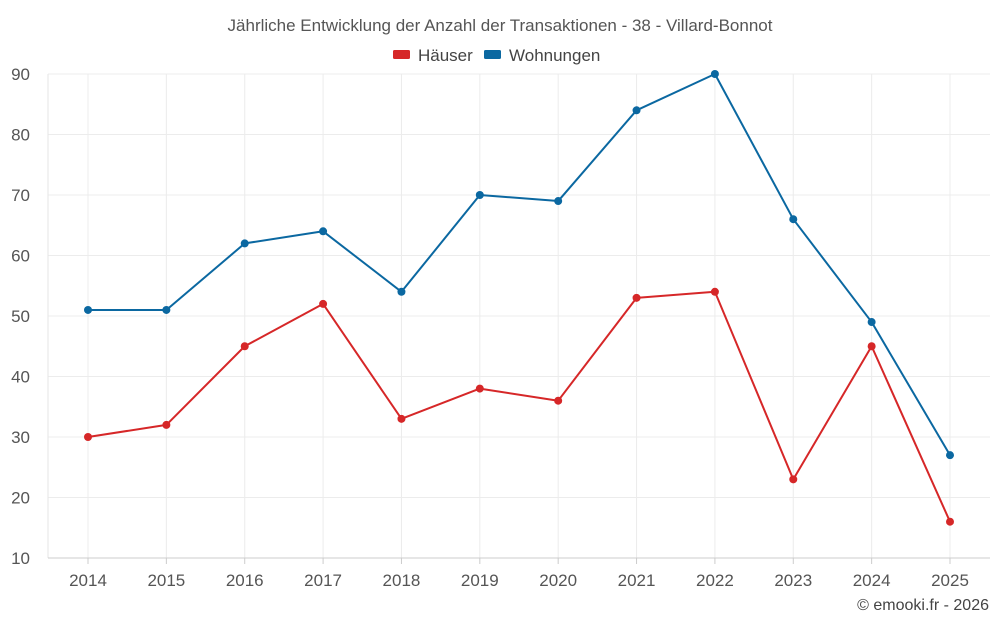 This screenshot has width=1000, height=625. I want to click on chart-legend: Häuser Wohnungen, so click(496, 55).